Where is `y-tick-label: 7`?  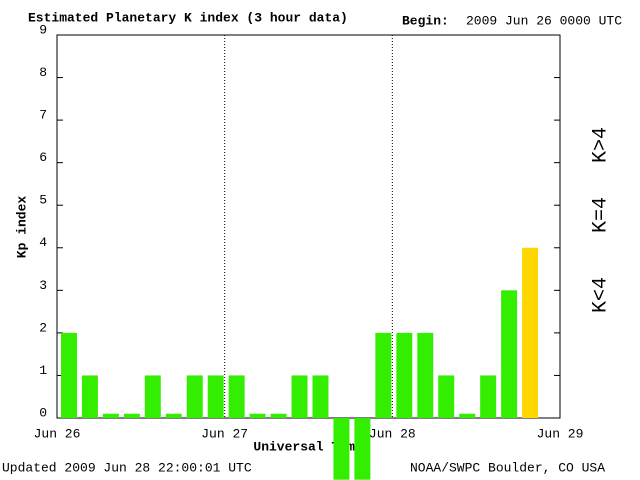
y-tick-label: 7 is located at coordinates (43, 115).